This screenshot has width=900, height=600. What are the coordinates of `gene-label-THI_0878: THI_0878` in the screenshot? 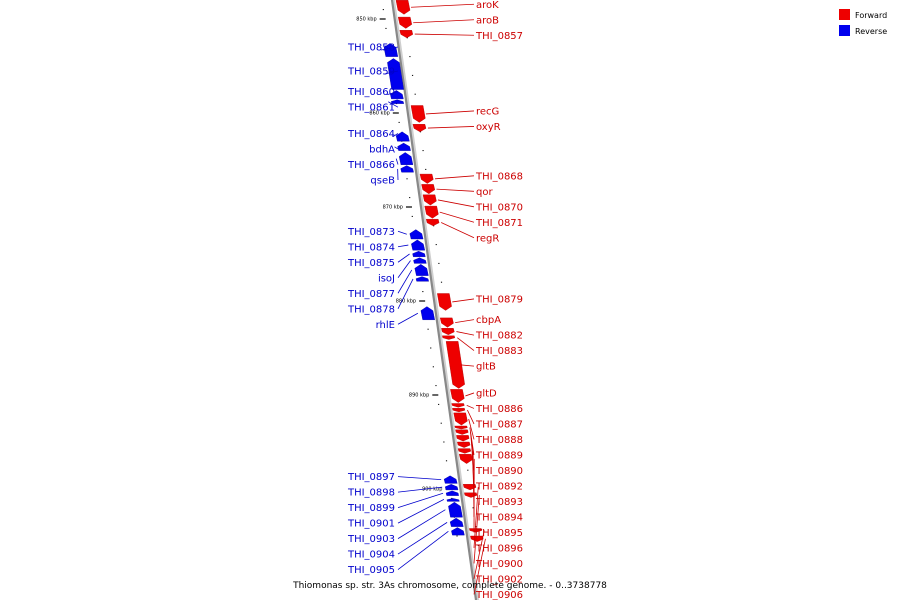 It's located at (371, 309).